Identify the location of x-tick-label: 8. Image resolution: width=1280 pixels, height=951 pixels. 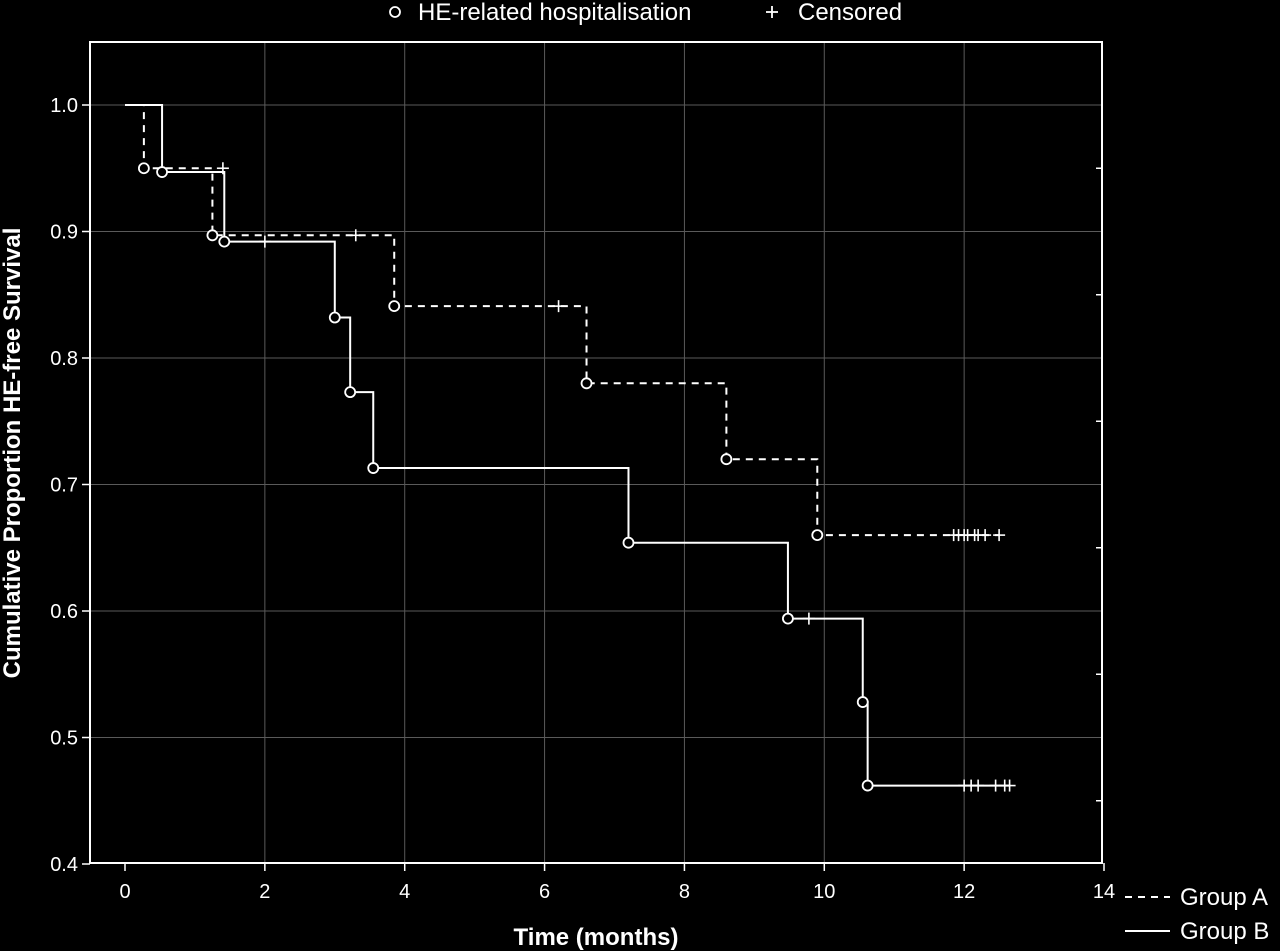
(684, 892).